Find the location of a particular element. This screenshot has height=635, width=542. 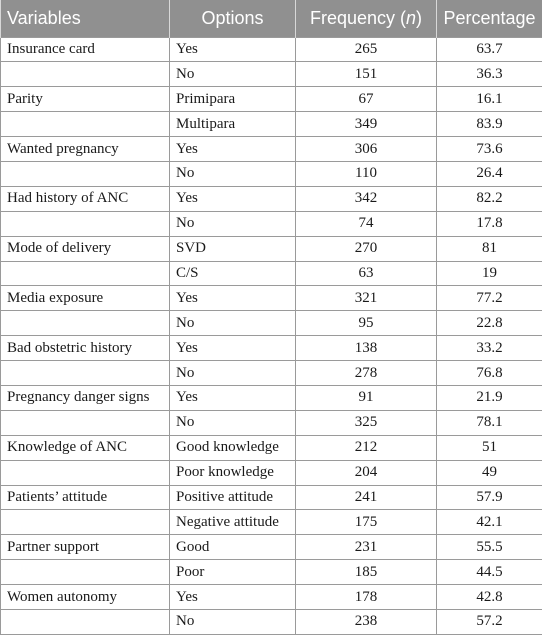

cell-frequency: 325 is located at coordinates (366, 422).